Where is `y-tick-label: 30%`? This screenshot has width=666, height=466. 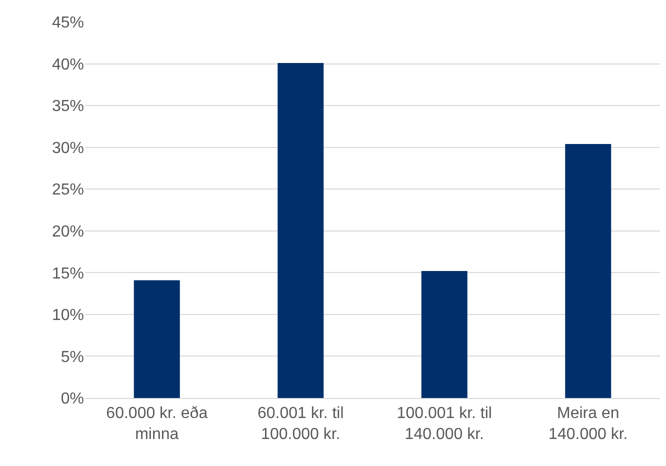
y-tick-label: 30% is located at coordinates (68, 148).